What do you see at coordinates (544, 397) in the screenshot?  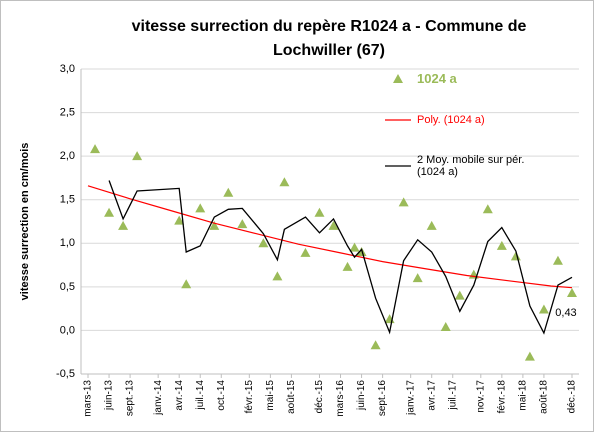 I see `x-tick-label: août-18` at bounding box center [544, 397].